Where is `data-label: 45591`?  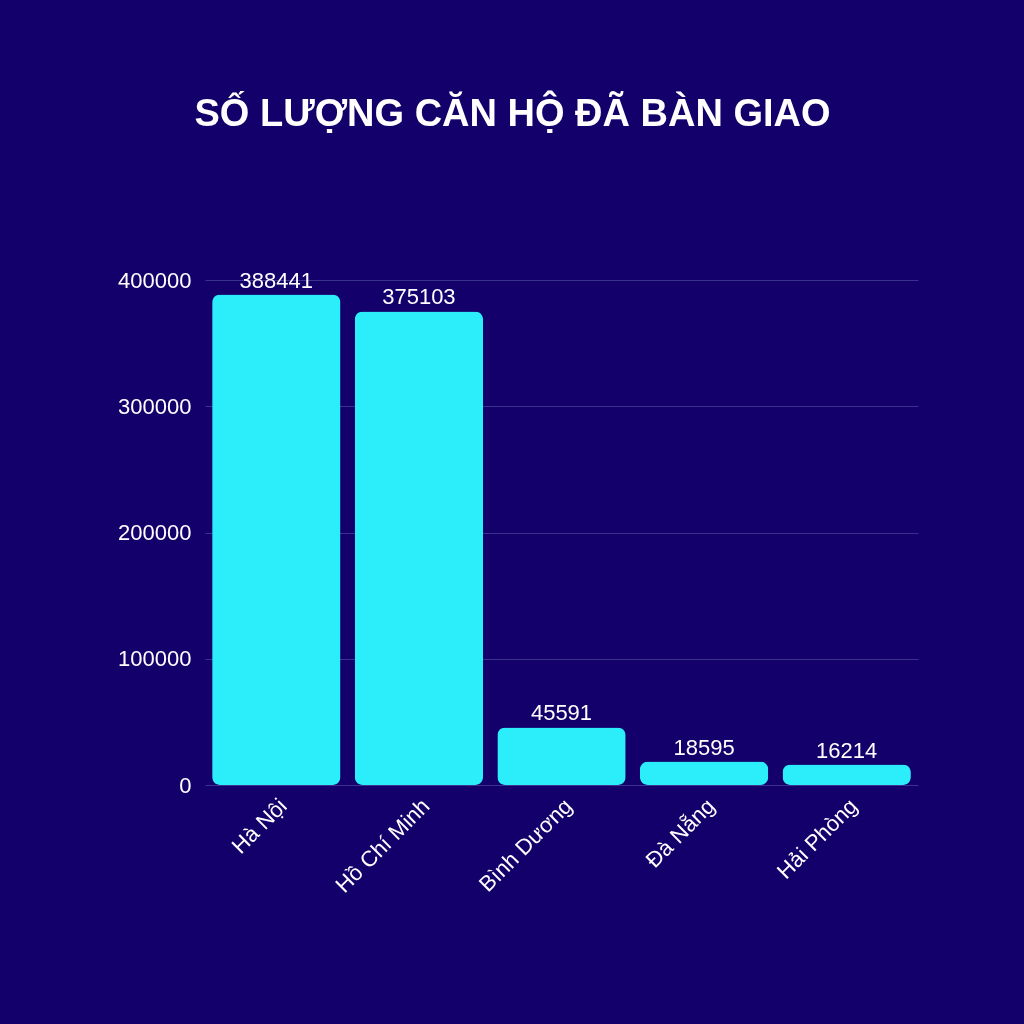 data-label: 45591 is located at coordinates (561, 713).